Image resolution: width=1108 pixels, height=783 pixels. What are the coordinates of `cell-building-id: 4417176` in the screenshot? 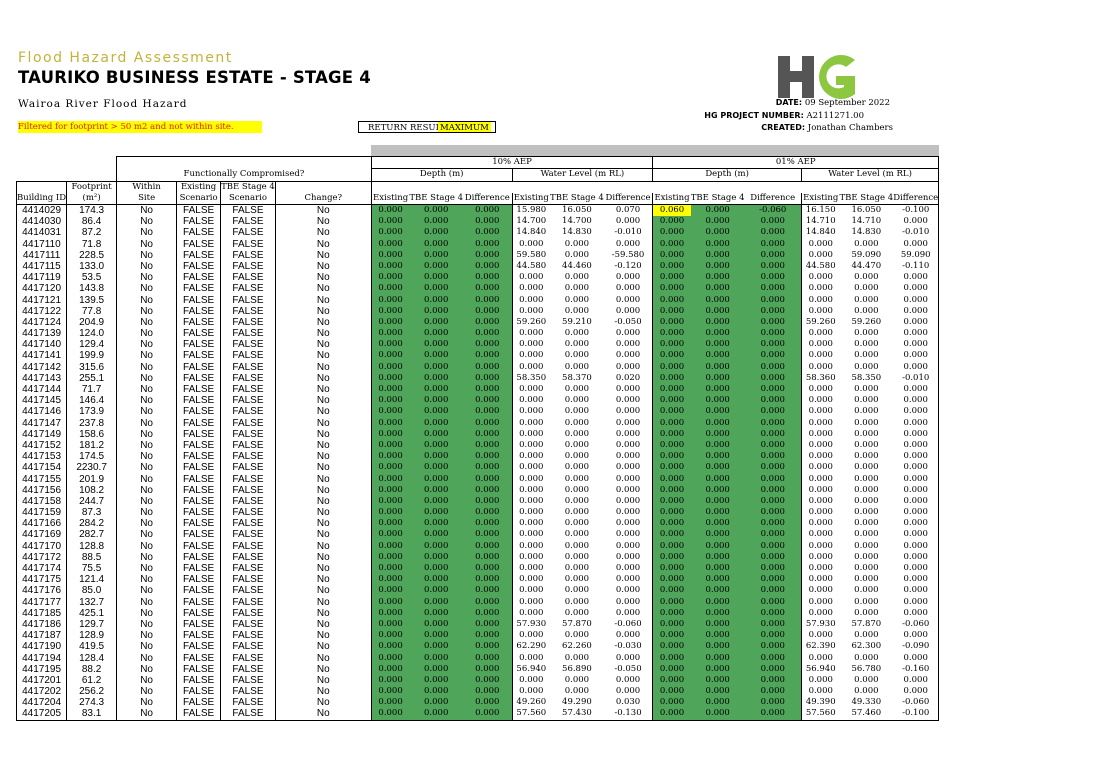 It's located at (41, 591).